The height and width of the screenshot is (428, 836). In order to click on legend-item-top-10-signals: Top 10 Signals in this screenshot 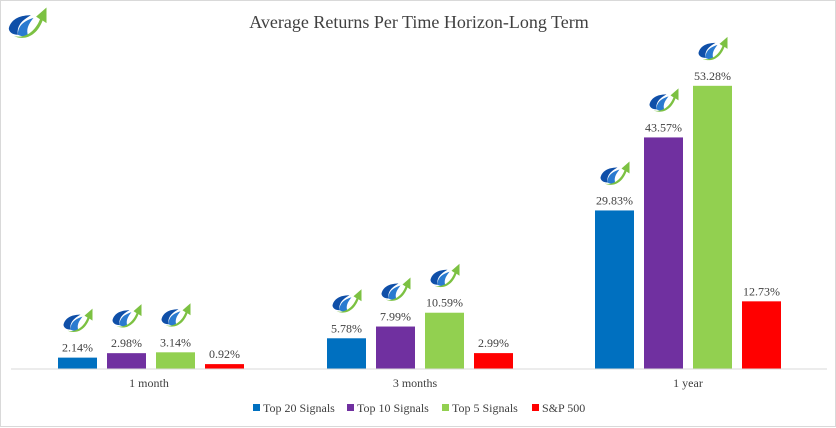, I will do `click(388, 408)`.